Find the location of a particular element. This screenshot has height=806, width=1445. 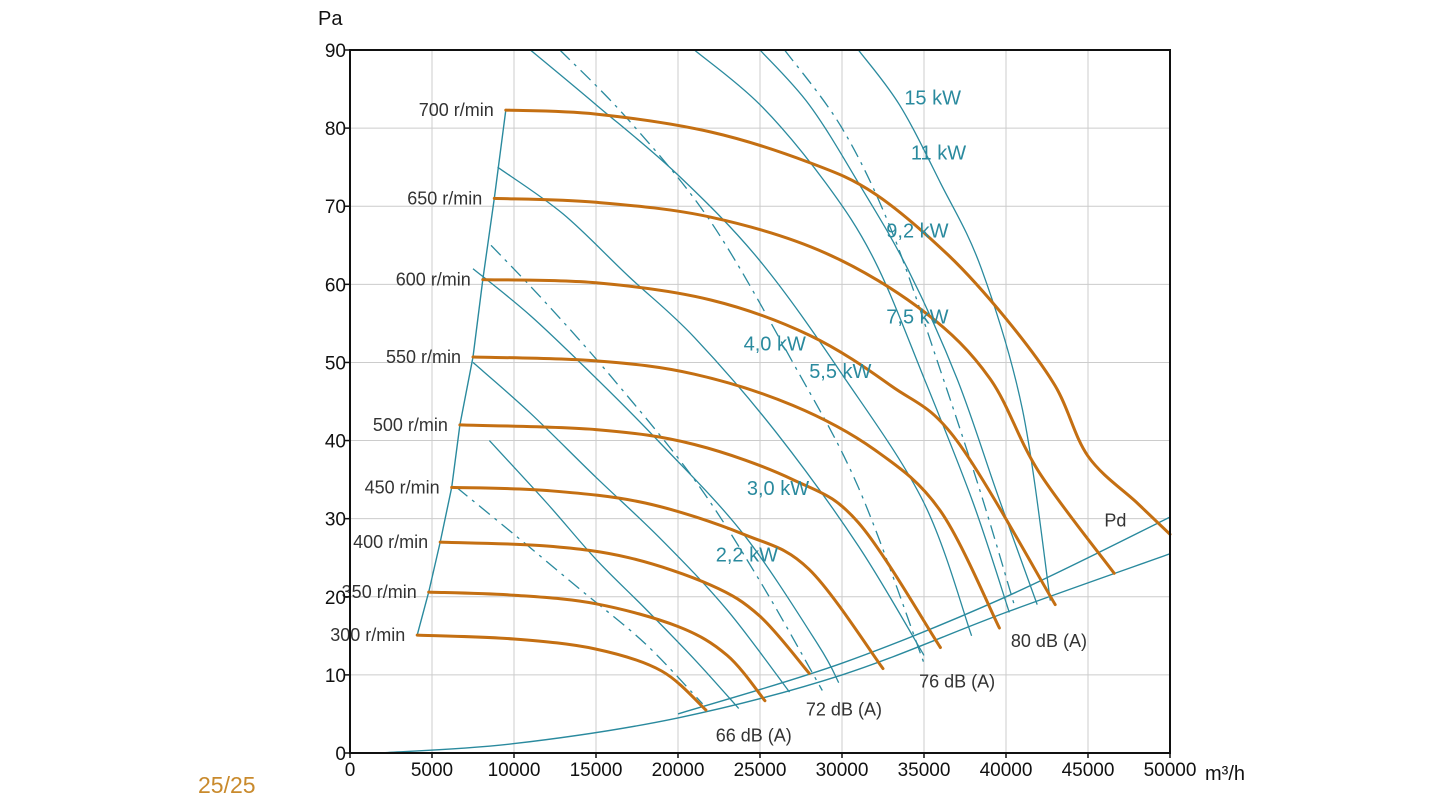

x-tick-label: 15000 is located at coordinates (596, 770).